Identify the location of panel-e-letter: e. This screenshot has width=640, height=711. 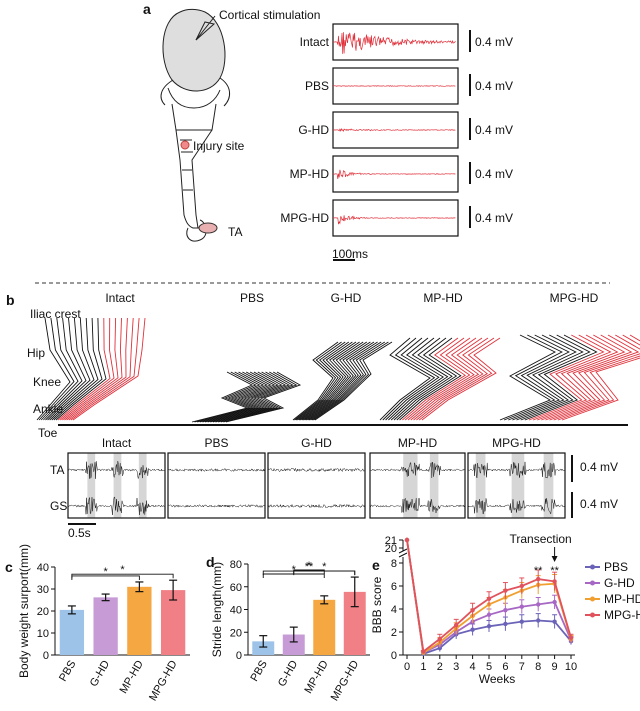
(376, 565).